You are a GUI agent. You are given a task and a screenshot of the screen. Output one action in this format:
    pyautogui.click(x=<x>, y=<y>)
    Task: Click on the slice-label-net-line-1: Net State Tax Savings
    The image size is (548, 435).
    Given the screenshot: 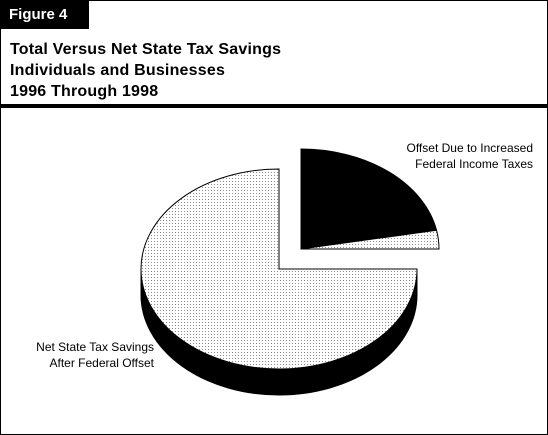 What is the action you would take?
    pyautogui.click(x=95, y=347)
    